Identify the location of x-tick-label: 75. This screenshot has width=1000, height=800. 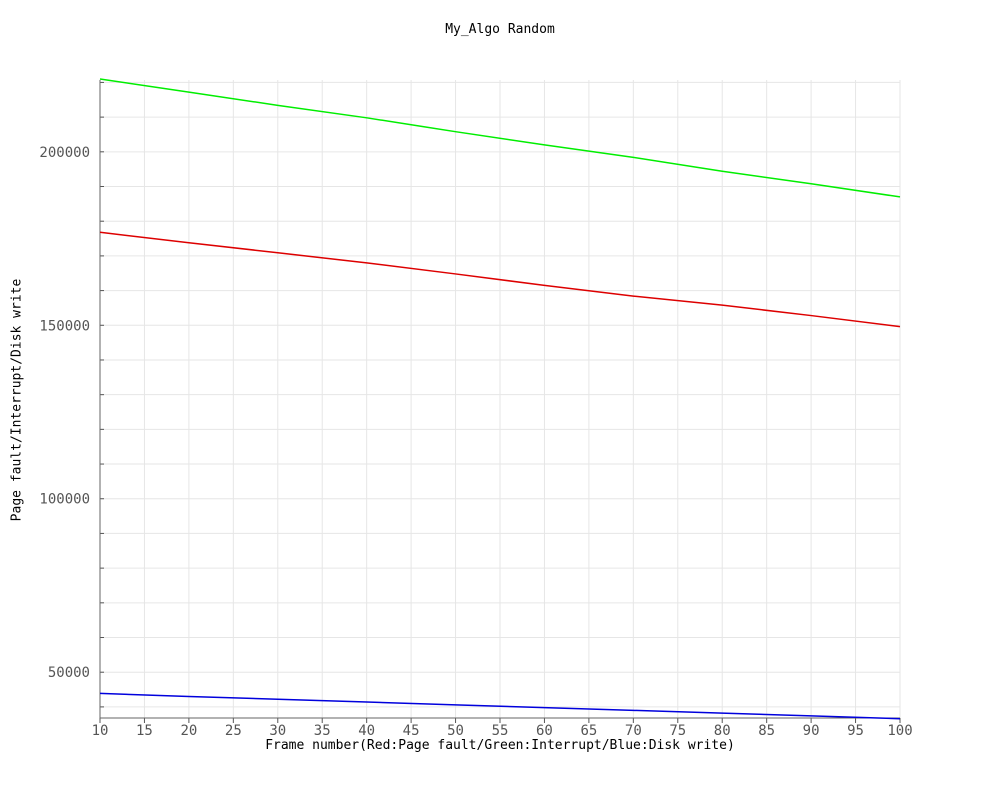
(677, 731).